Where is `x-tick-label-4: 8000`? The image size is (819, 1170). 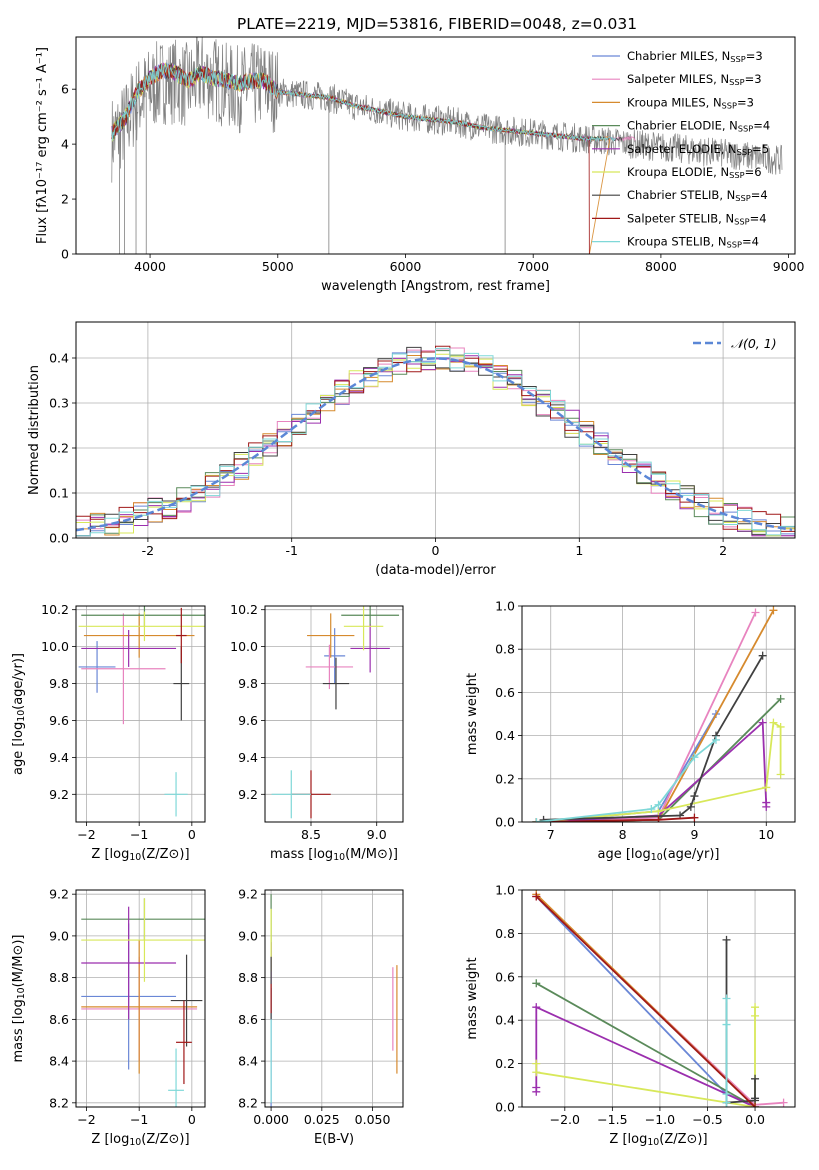
x-tick-label-4: 8000 is located at coordinates (661, 266).